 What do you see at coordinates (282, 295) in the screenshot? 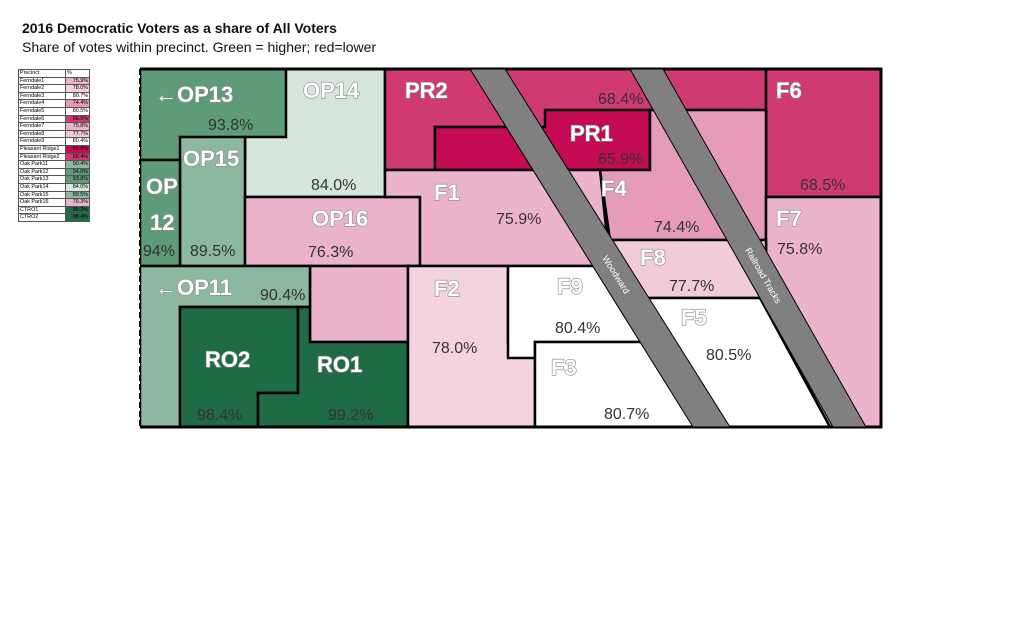
I see `precinct-value-op11: 90.4%` at bounding box center [282, 295].